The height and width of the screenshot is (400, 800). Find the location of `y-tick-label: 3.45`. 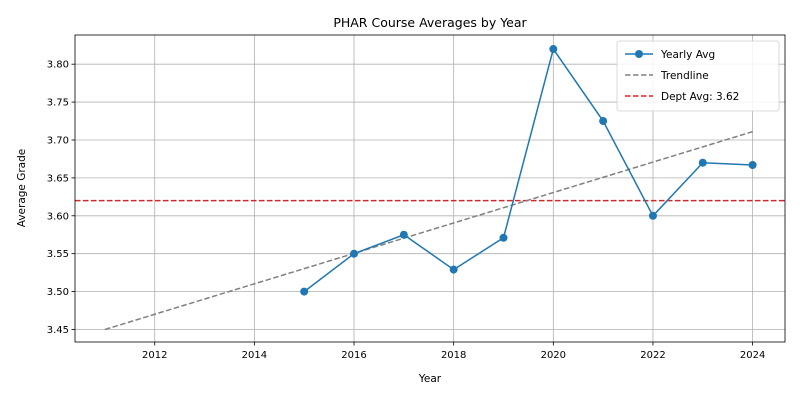

y-tick-label: 3.45 is located at coordinates (58, 330).